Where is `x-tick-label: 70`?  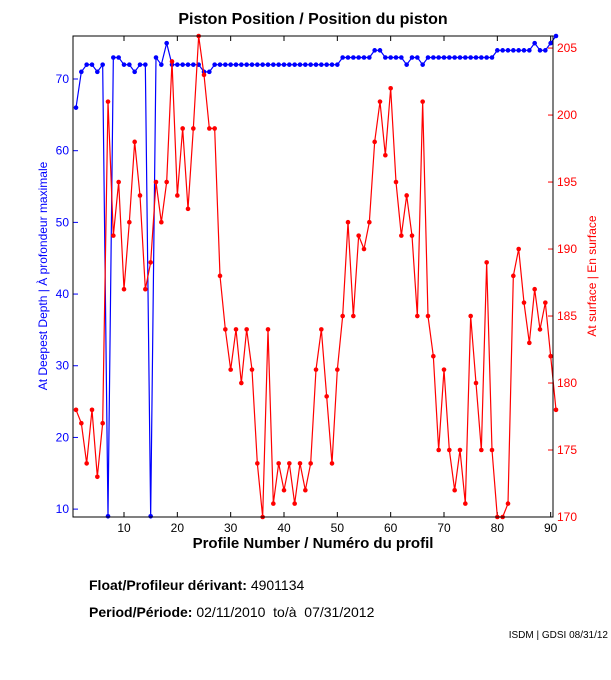
x-tick-label: 70 is located at coordinates (444, 528).